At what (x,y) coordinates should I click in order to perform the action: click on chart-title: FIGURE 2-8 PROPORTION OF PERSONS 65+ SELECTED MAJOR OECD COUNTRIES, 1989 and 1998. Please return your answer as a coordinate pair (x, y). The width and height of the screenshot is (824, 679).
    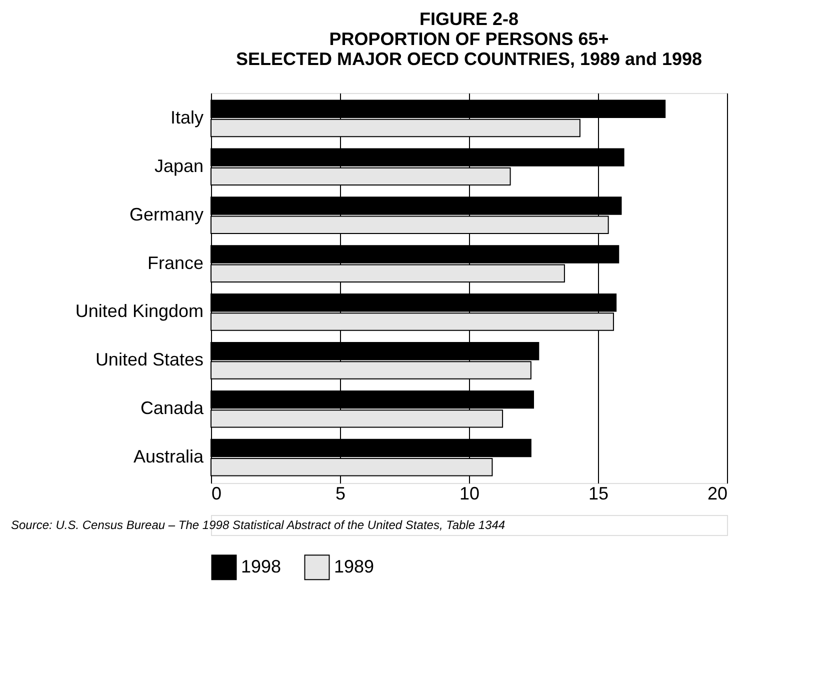
    Looking at the image, I should click on (469, 39).